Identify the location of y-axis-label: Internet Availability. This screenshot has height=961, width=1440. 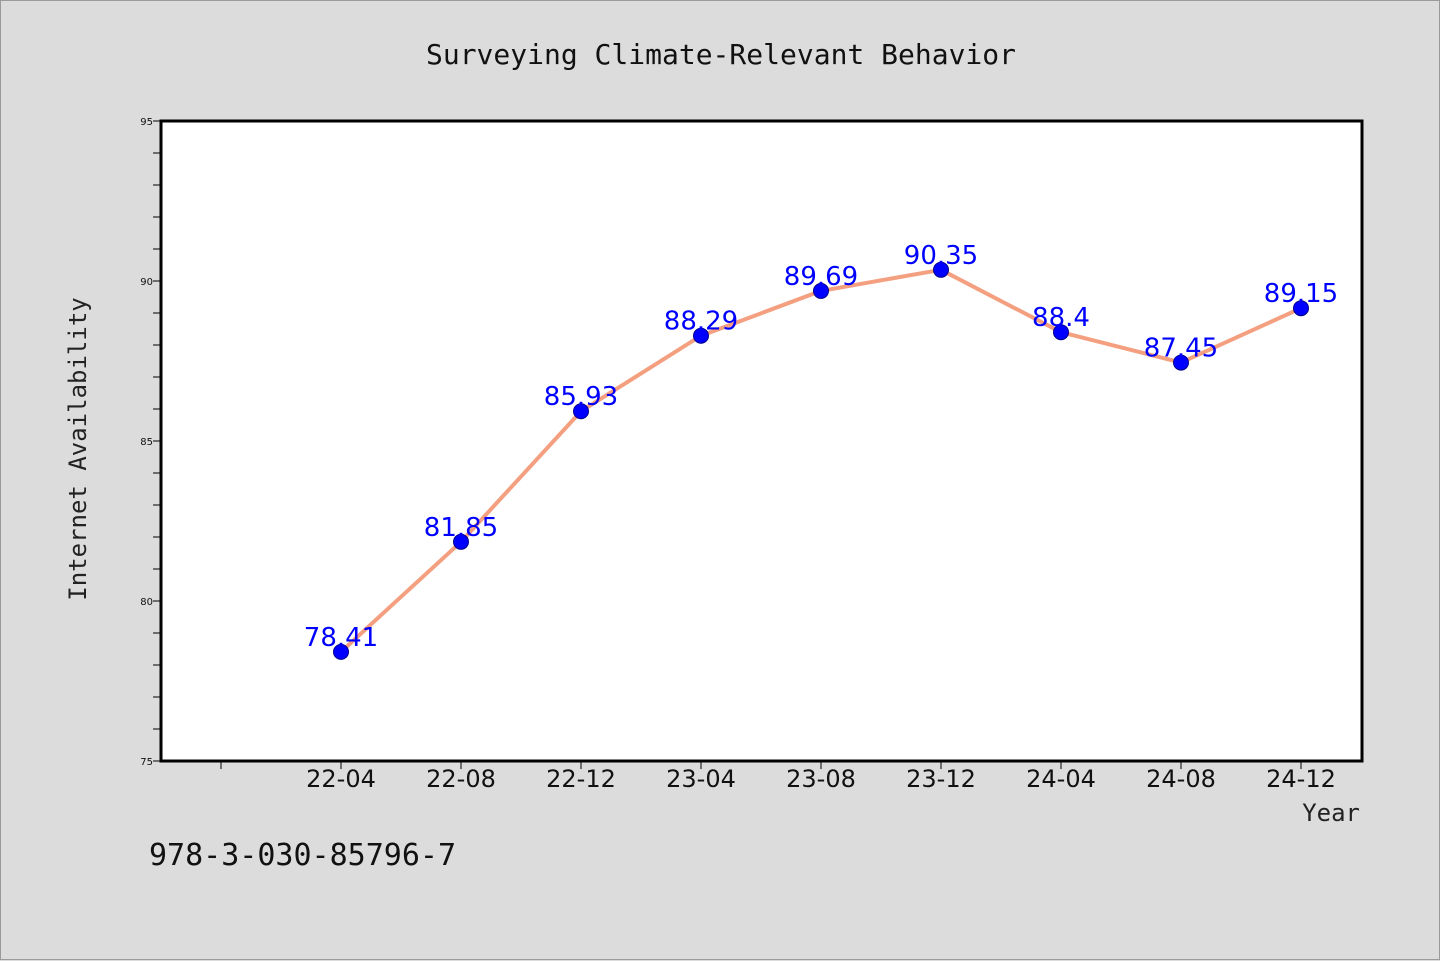
(78, 448).